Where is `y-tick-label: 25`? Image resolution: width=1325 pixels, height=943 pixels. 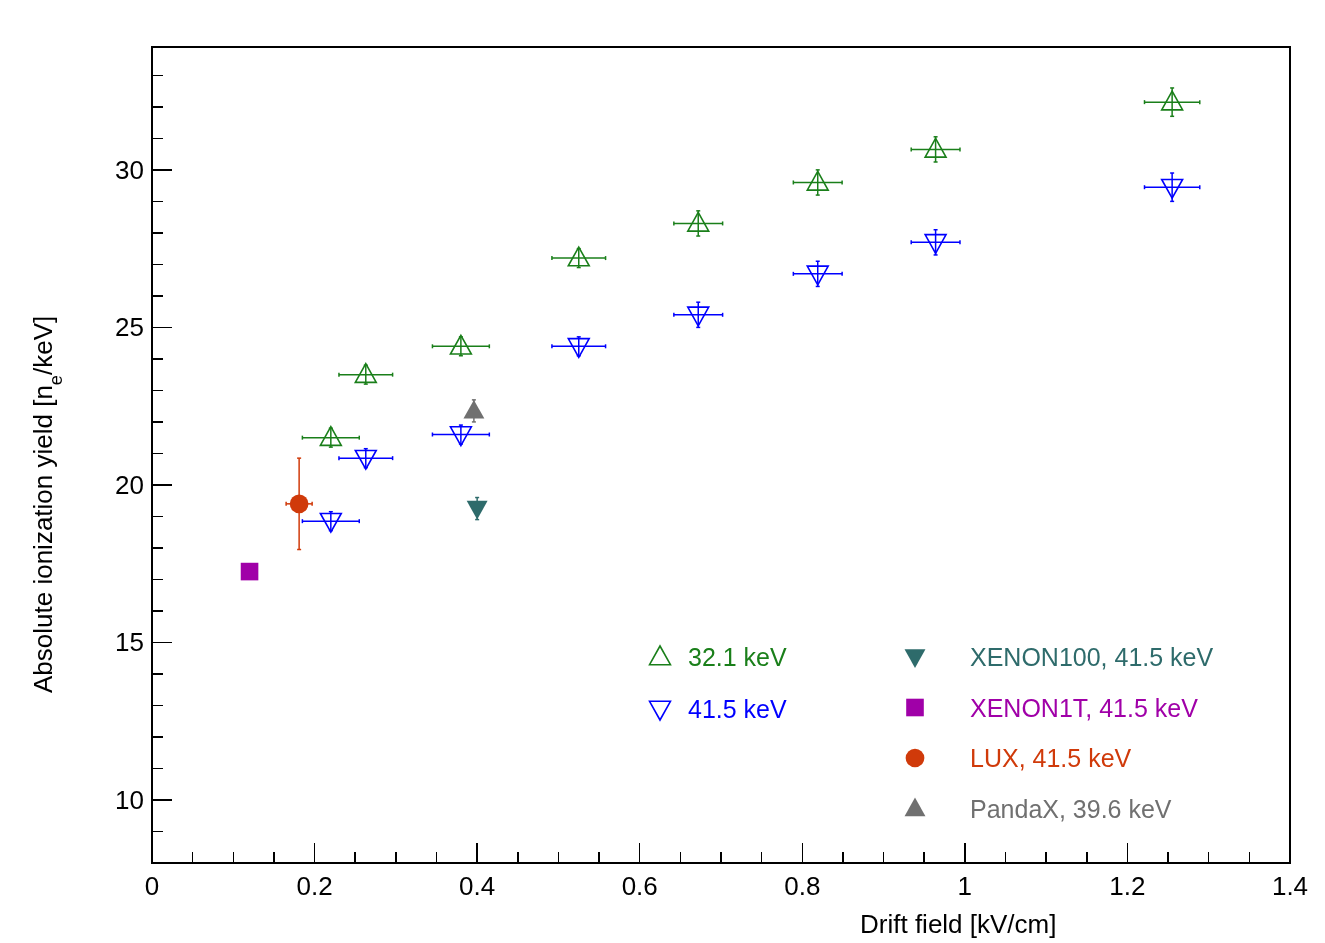 y-tick-label: 25 is located at coordinates (129, 327).